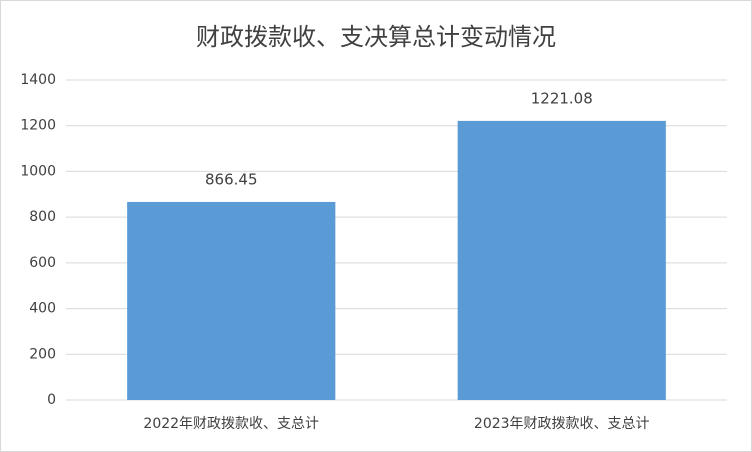 Image resolution: width=752 pixels, height=452 pixels. I want to click on x-tick-label: 2023年财政拨款收、支总计, so click(562, 424).